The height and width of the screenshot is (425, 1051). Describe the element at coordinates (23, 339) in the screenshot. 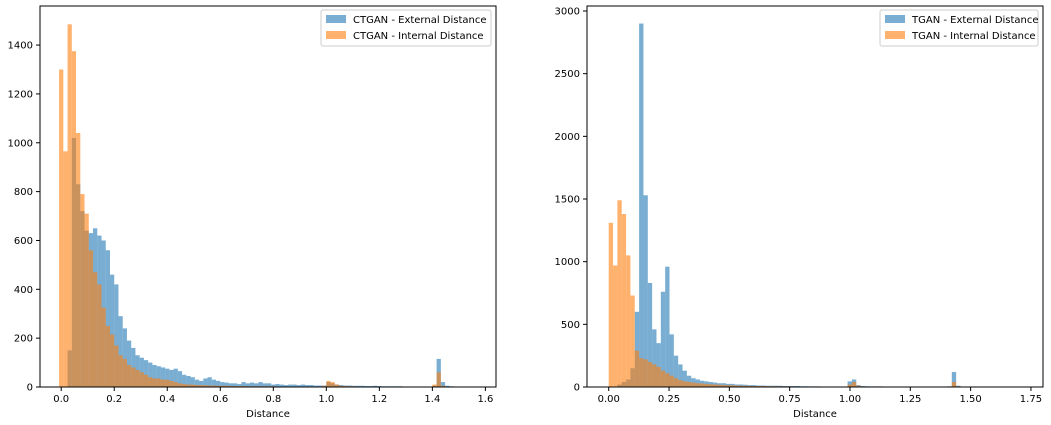

I see `y-tick-label: 200` at that location.